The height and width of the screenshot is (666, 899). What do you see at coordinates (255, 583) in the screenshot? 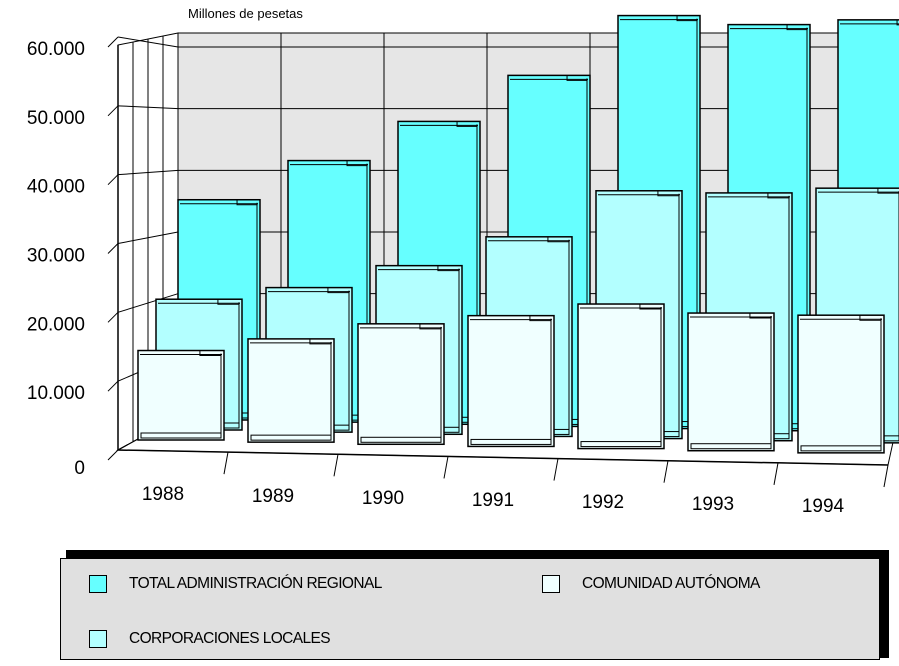
I see `legend-label-total: TOTAL ADMINISTRACIÓN REGIONAL` at bounding box center [255, 583].